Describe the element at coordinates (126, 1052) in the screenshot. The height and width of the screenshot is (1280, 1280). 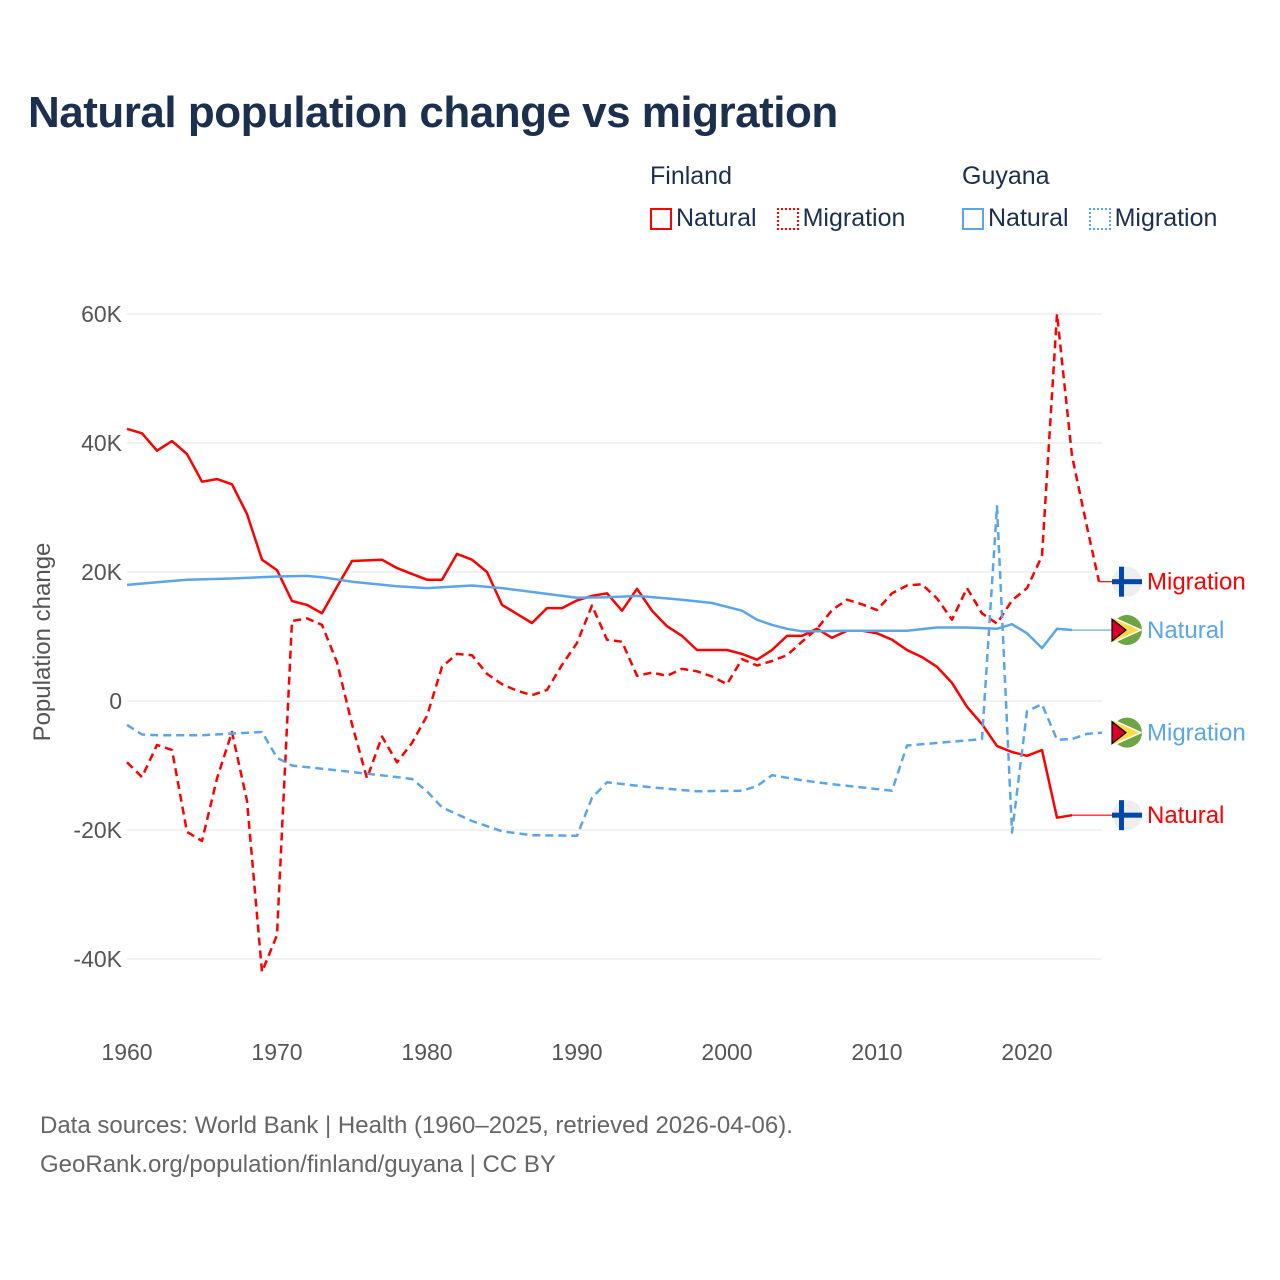
I see `x-tick-label: 1960` at that location.